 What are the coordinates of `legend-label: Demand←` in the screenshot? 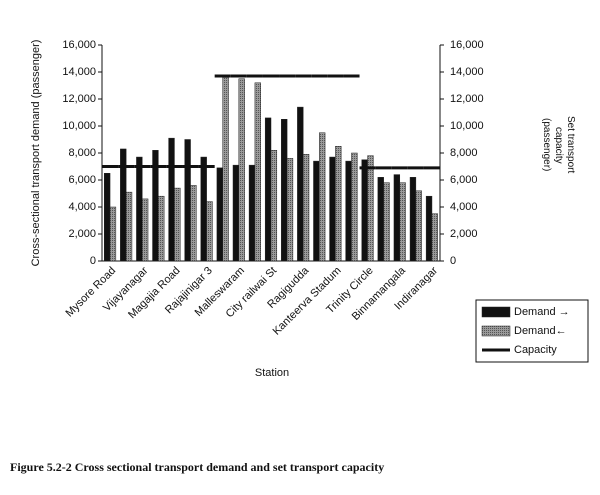 It's located at (540, 331).